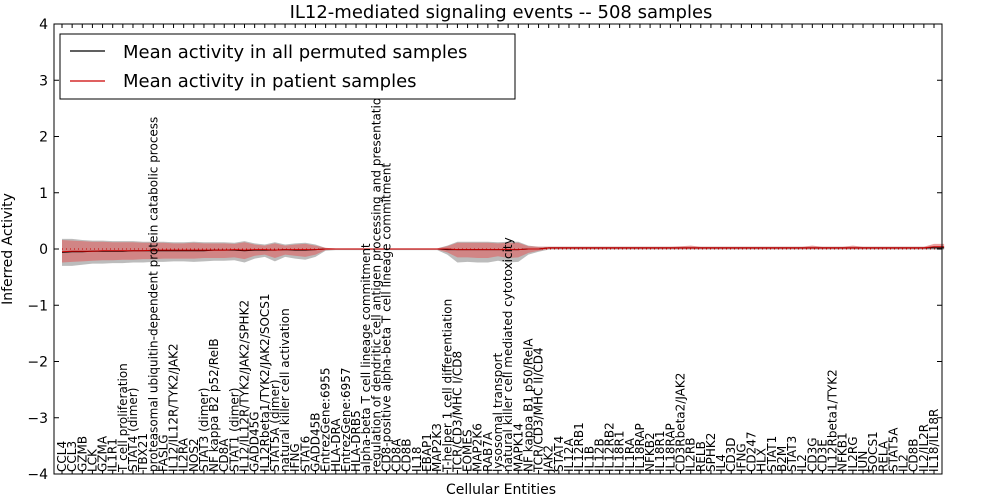  Describe the element at coordinates (204, 430) in the screenshot. I see `x-tick-label: STAT3 (dimer)` at that location.